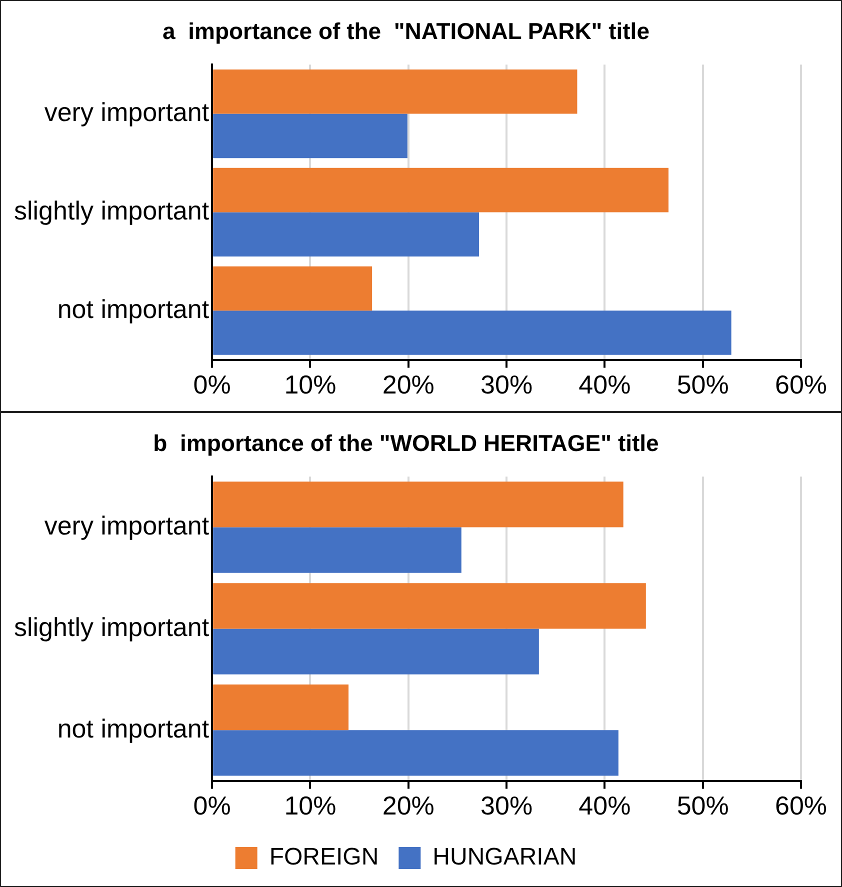 Image resolution: width=842 pixels, height=887 pixels. I want to click on legend-label: HUNGARIAN, so click(504, 857).